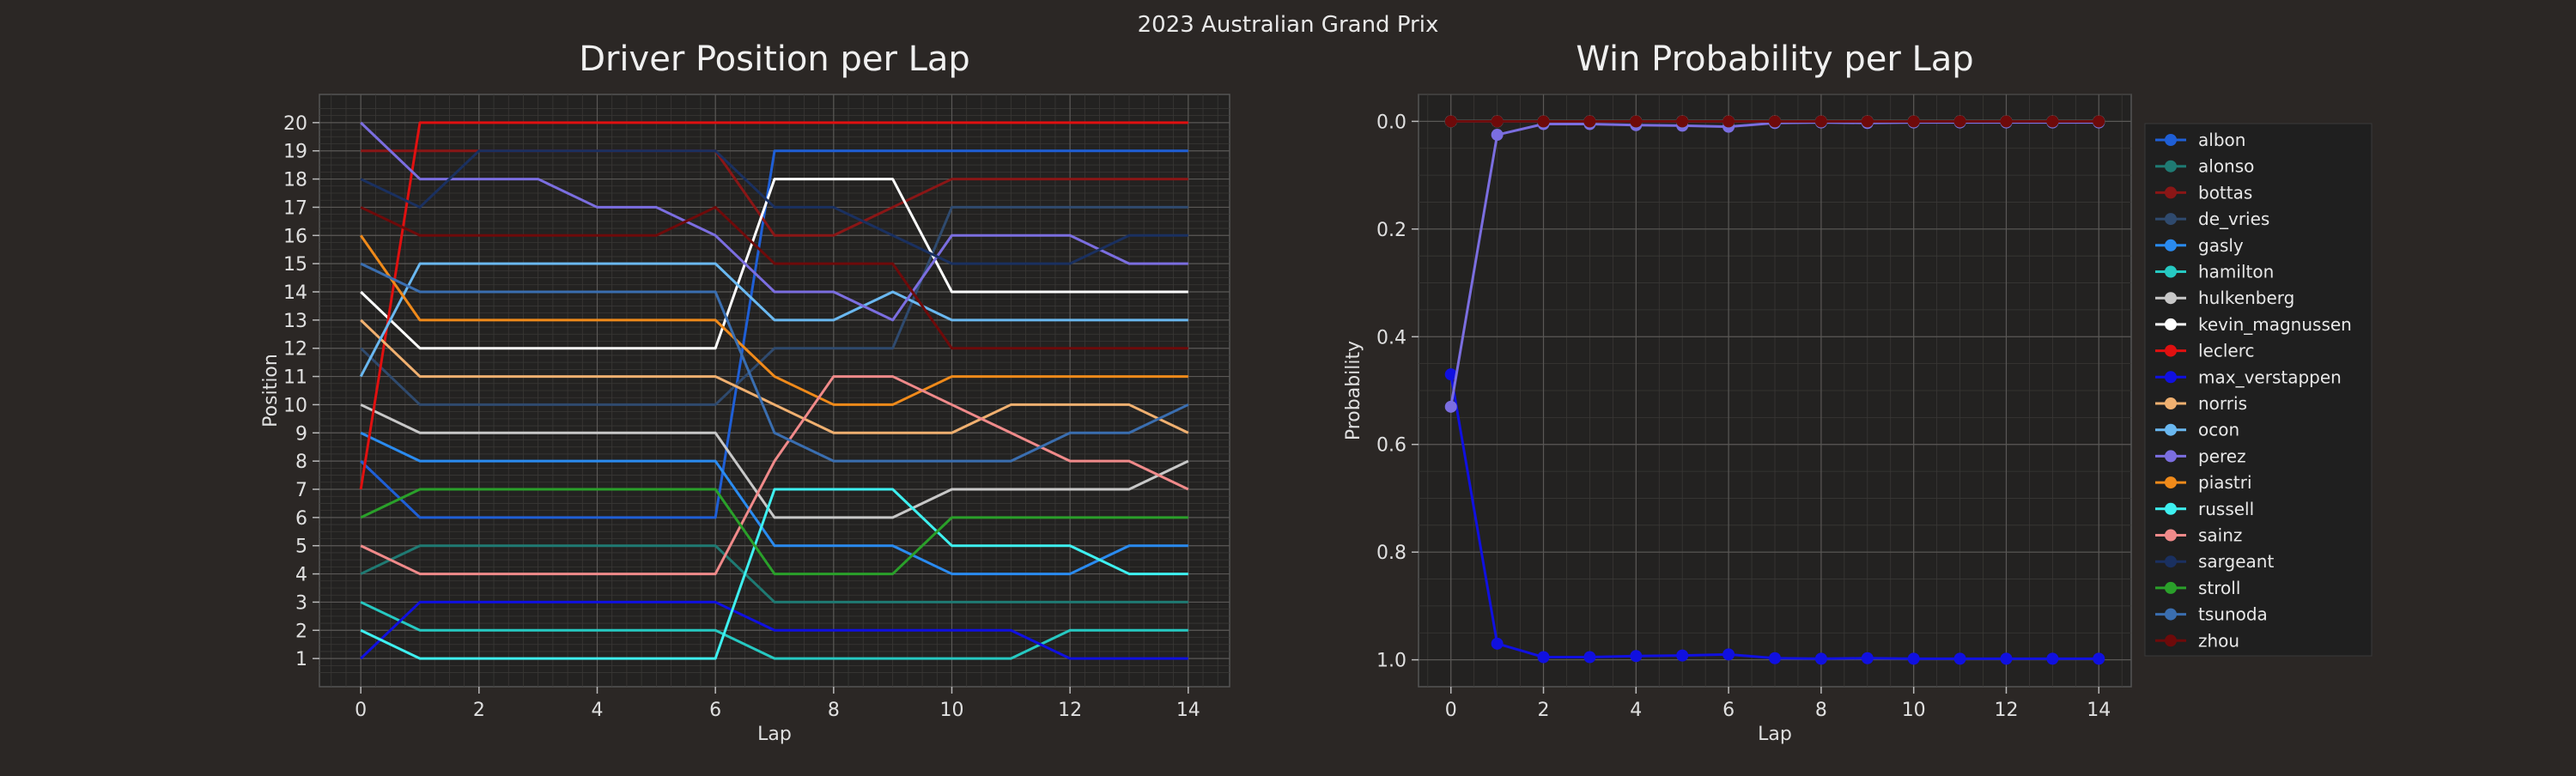 The image size is (2576, 776). What do you see at coordinates (2171, 403) in the screenshot?
I see `legend-marker-norris` at bounding box center [2171, 403].